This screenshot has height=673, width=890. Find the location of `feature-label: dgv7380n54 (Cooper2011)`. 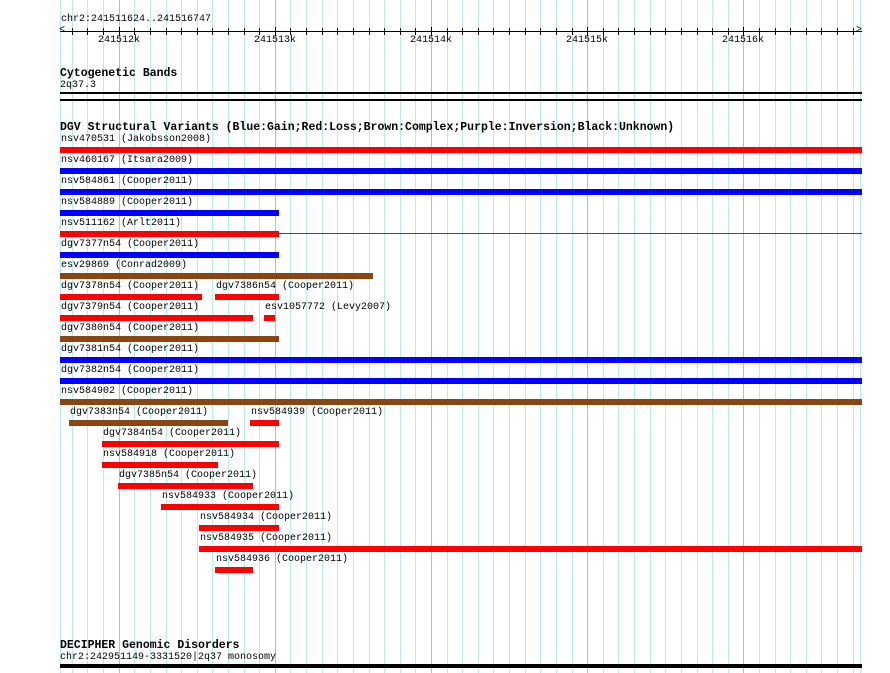

feature-label: dgv7380n54 (Cooper2011) is located at coordinates (130, 328).